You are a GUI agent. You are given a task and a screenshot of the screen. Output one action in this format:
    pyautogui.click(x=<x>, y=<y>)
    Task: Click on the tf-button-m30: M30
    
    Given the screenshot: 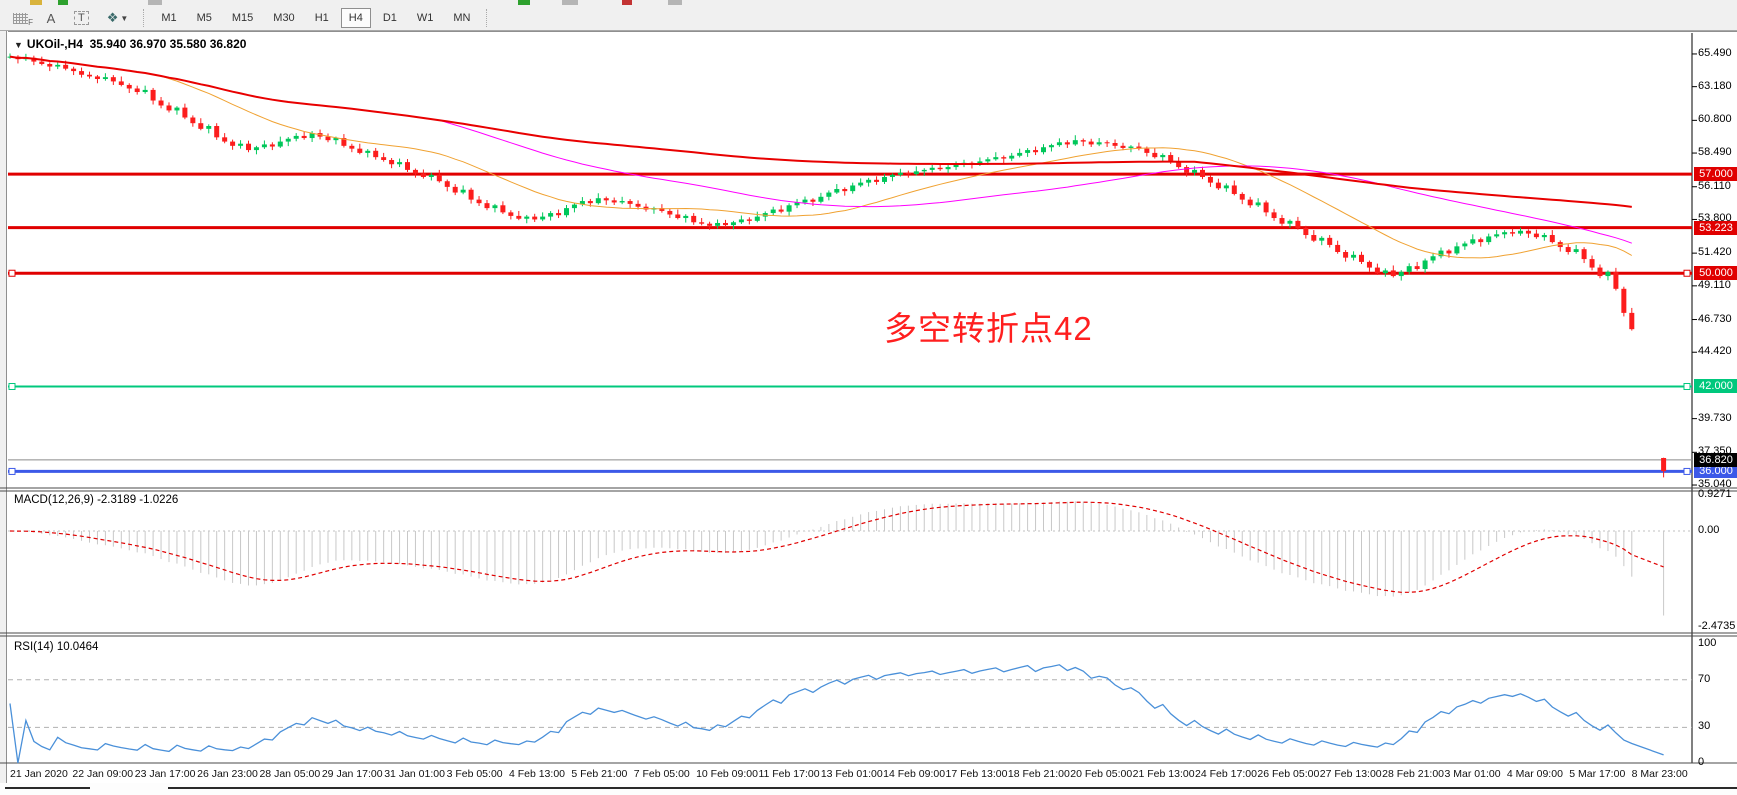 What is the action you would take?
    pyautogui.click(x=283, y=18)
    